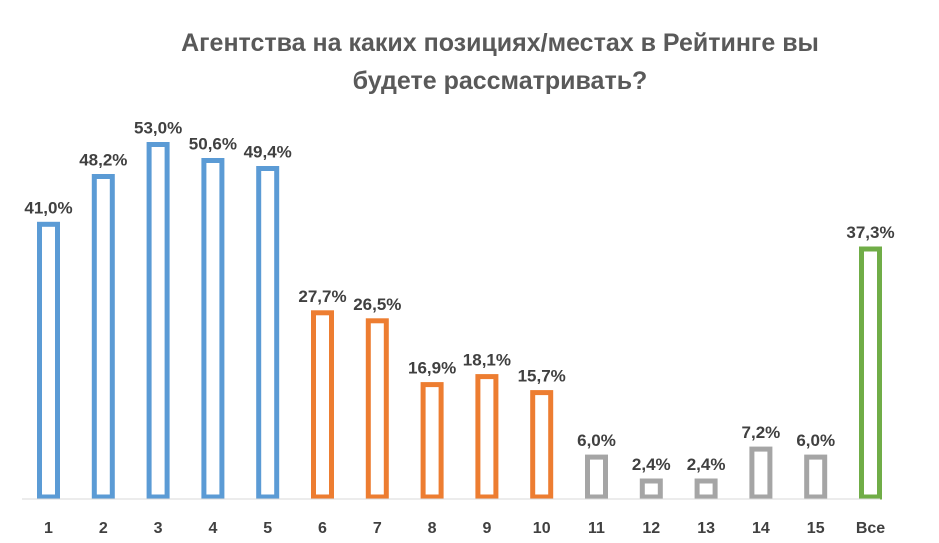  What do you see at coordinates (706, 464) in the screenshot?
I see `value-label-13: 2,4%` at bounding box center [706, 464].